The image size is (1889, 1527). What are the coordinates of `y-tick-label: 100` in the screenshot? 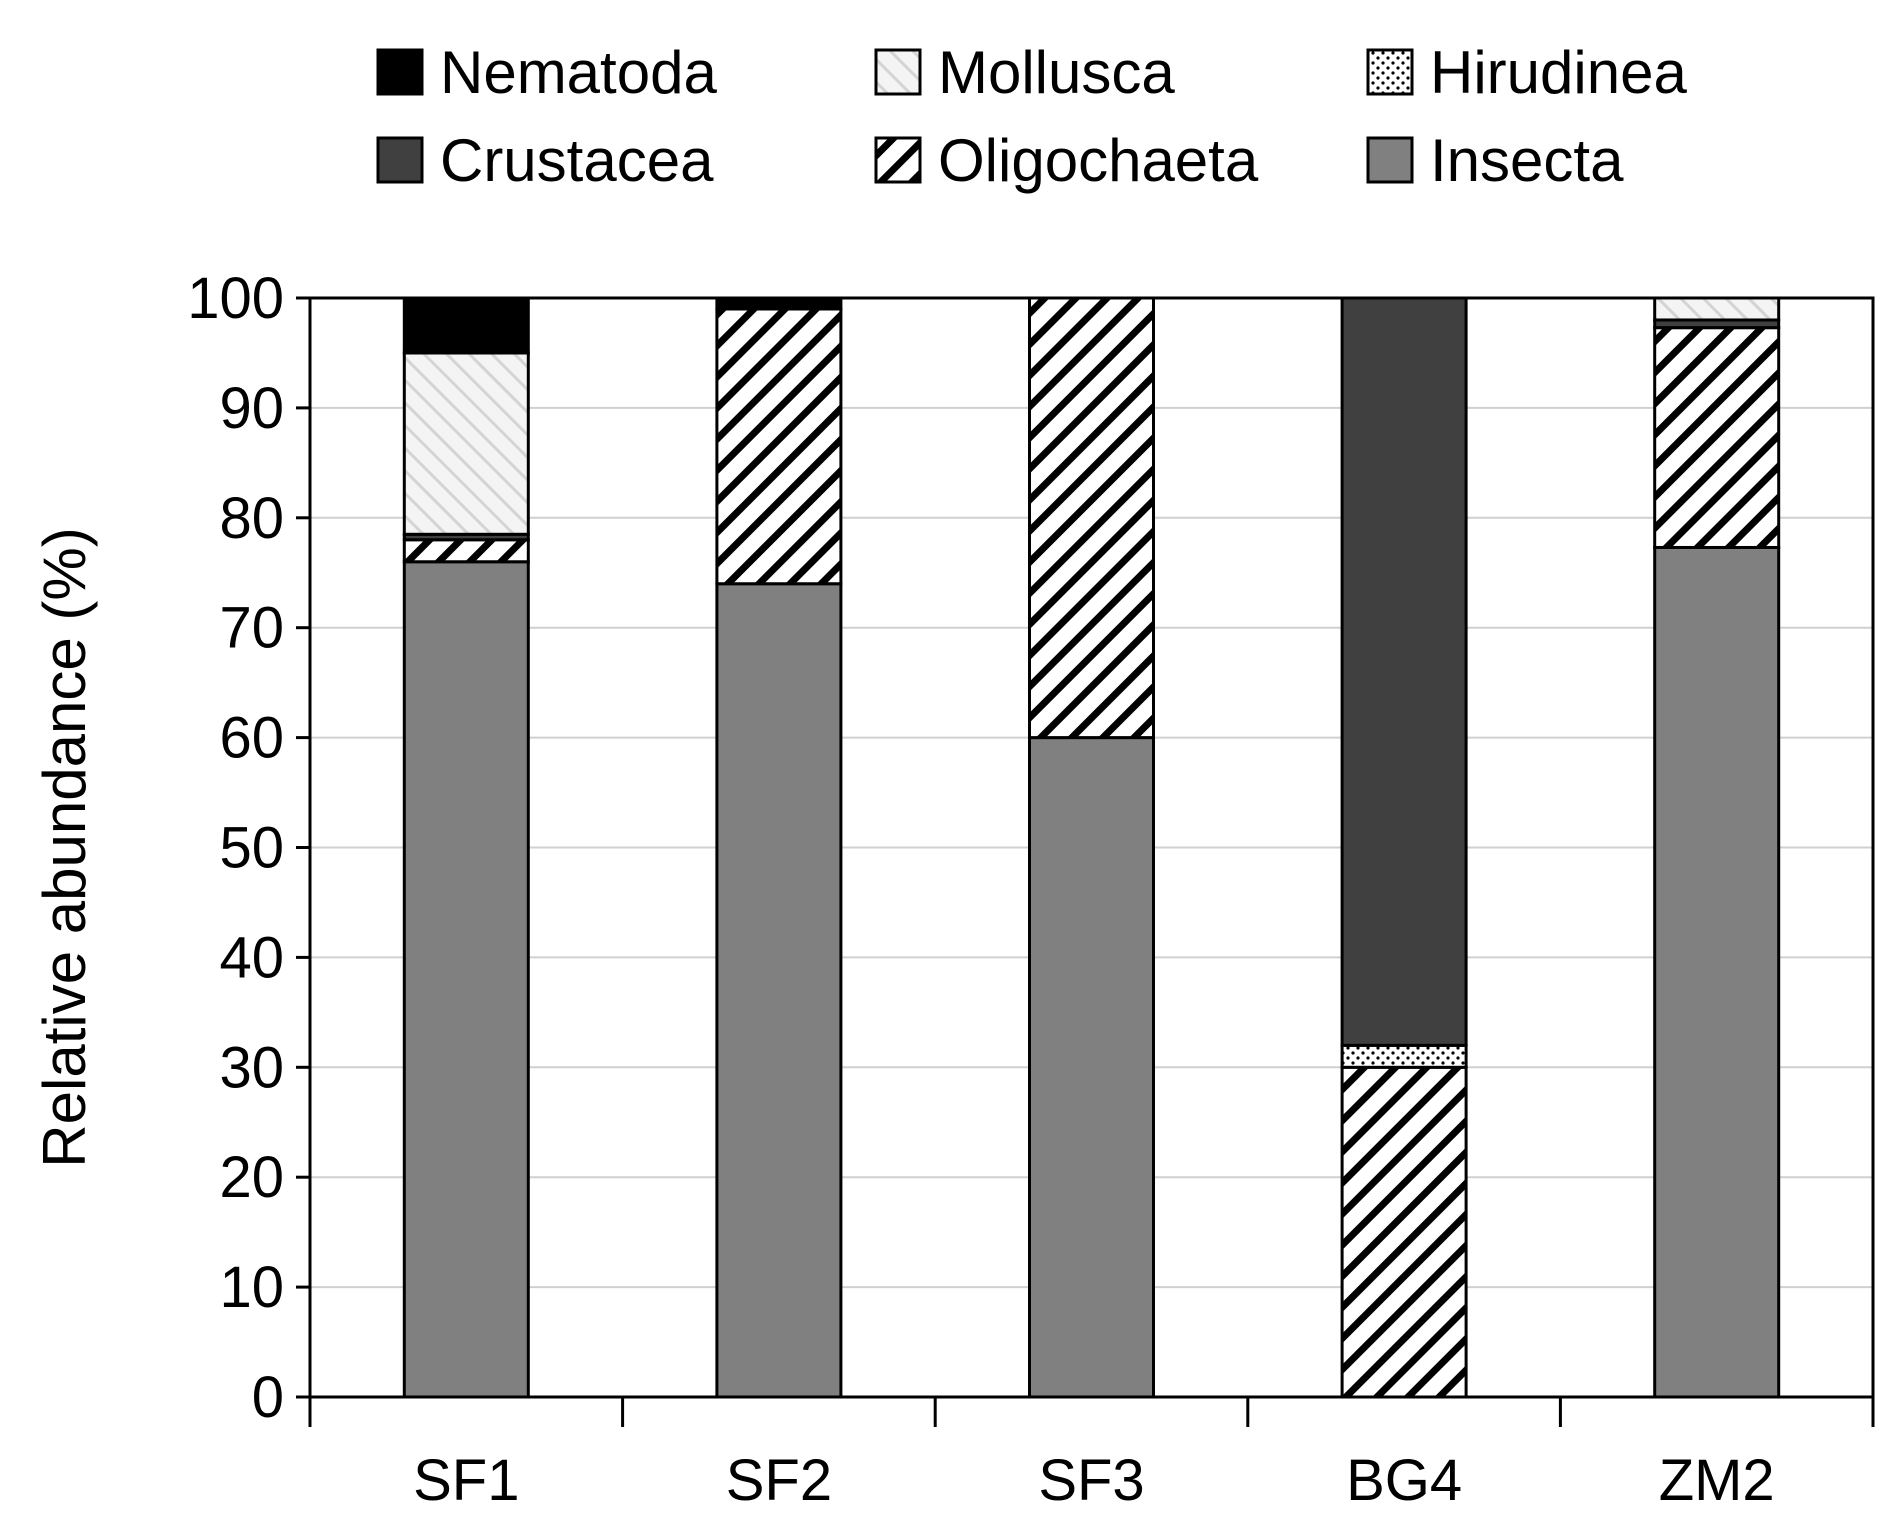 It's located at (235, 298).